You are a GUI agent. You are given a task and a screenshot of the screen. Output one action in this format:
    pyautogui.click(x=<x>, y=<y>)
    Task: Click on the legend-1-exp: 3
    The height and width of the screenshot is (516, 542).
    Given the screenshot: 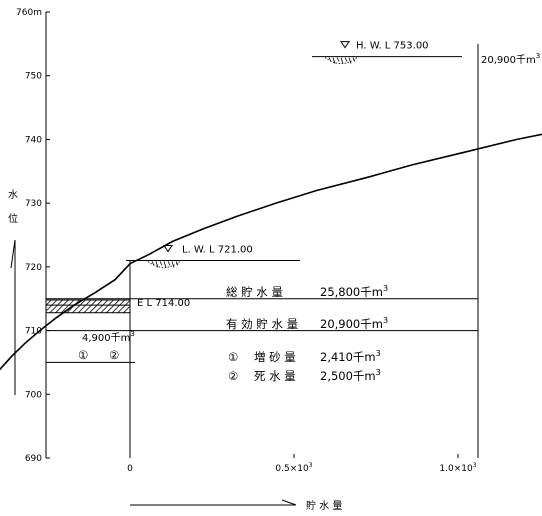 What is the action you would take?
    pyautogui.click(x=378, y=353)
    